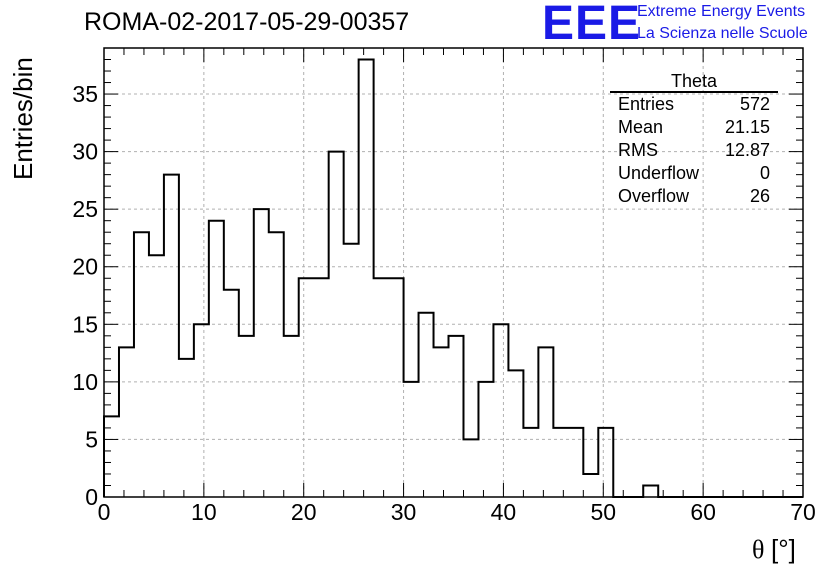  I want to click on x-tick-label: 10, so click(204, 512).